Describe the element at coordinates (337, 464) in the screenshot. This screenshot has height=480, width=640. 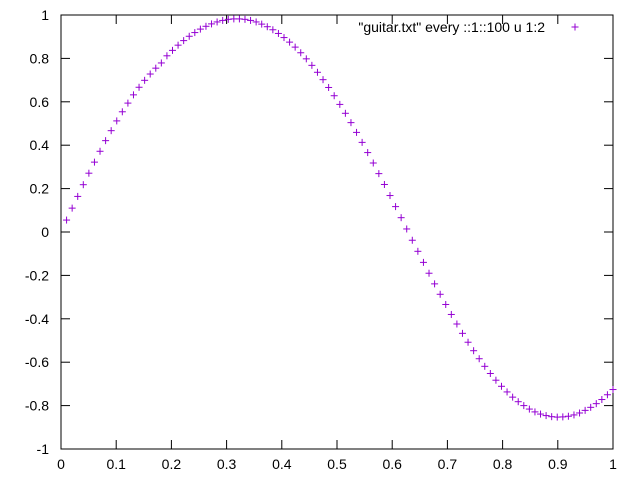
I see `x-tick-label: 0.5` at that location.